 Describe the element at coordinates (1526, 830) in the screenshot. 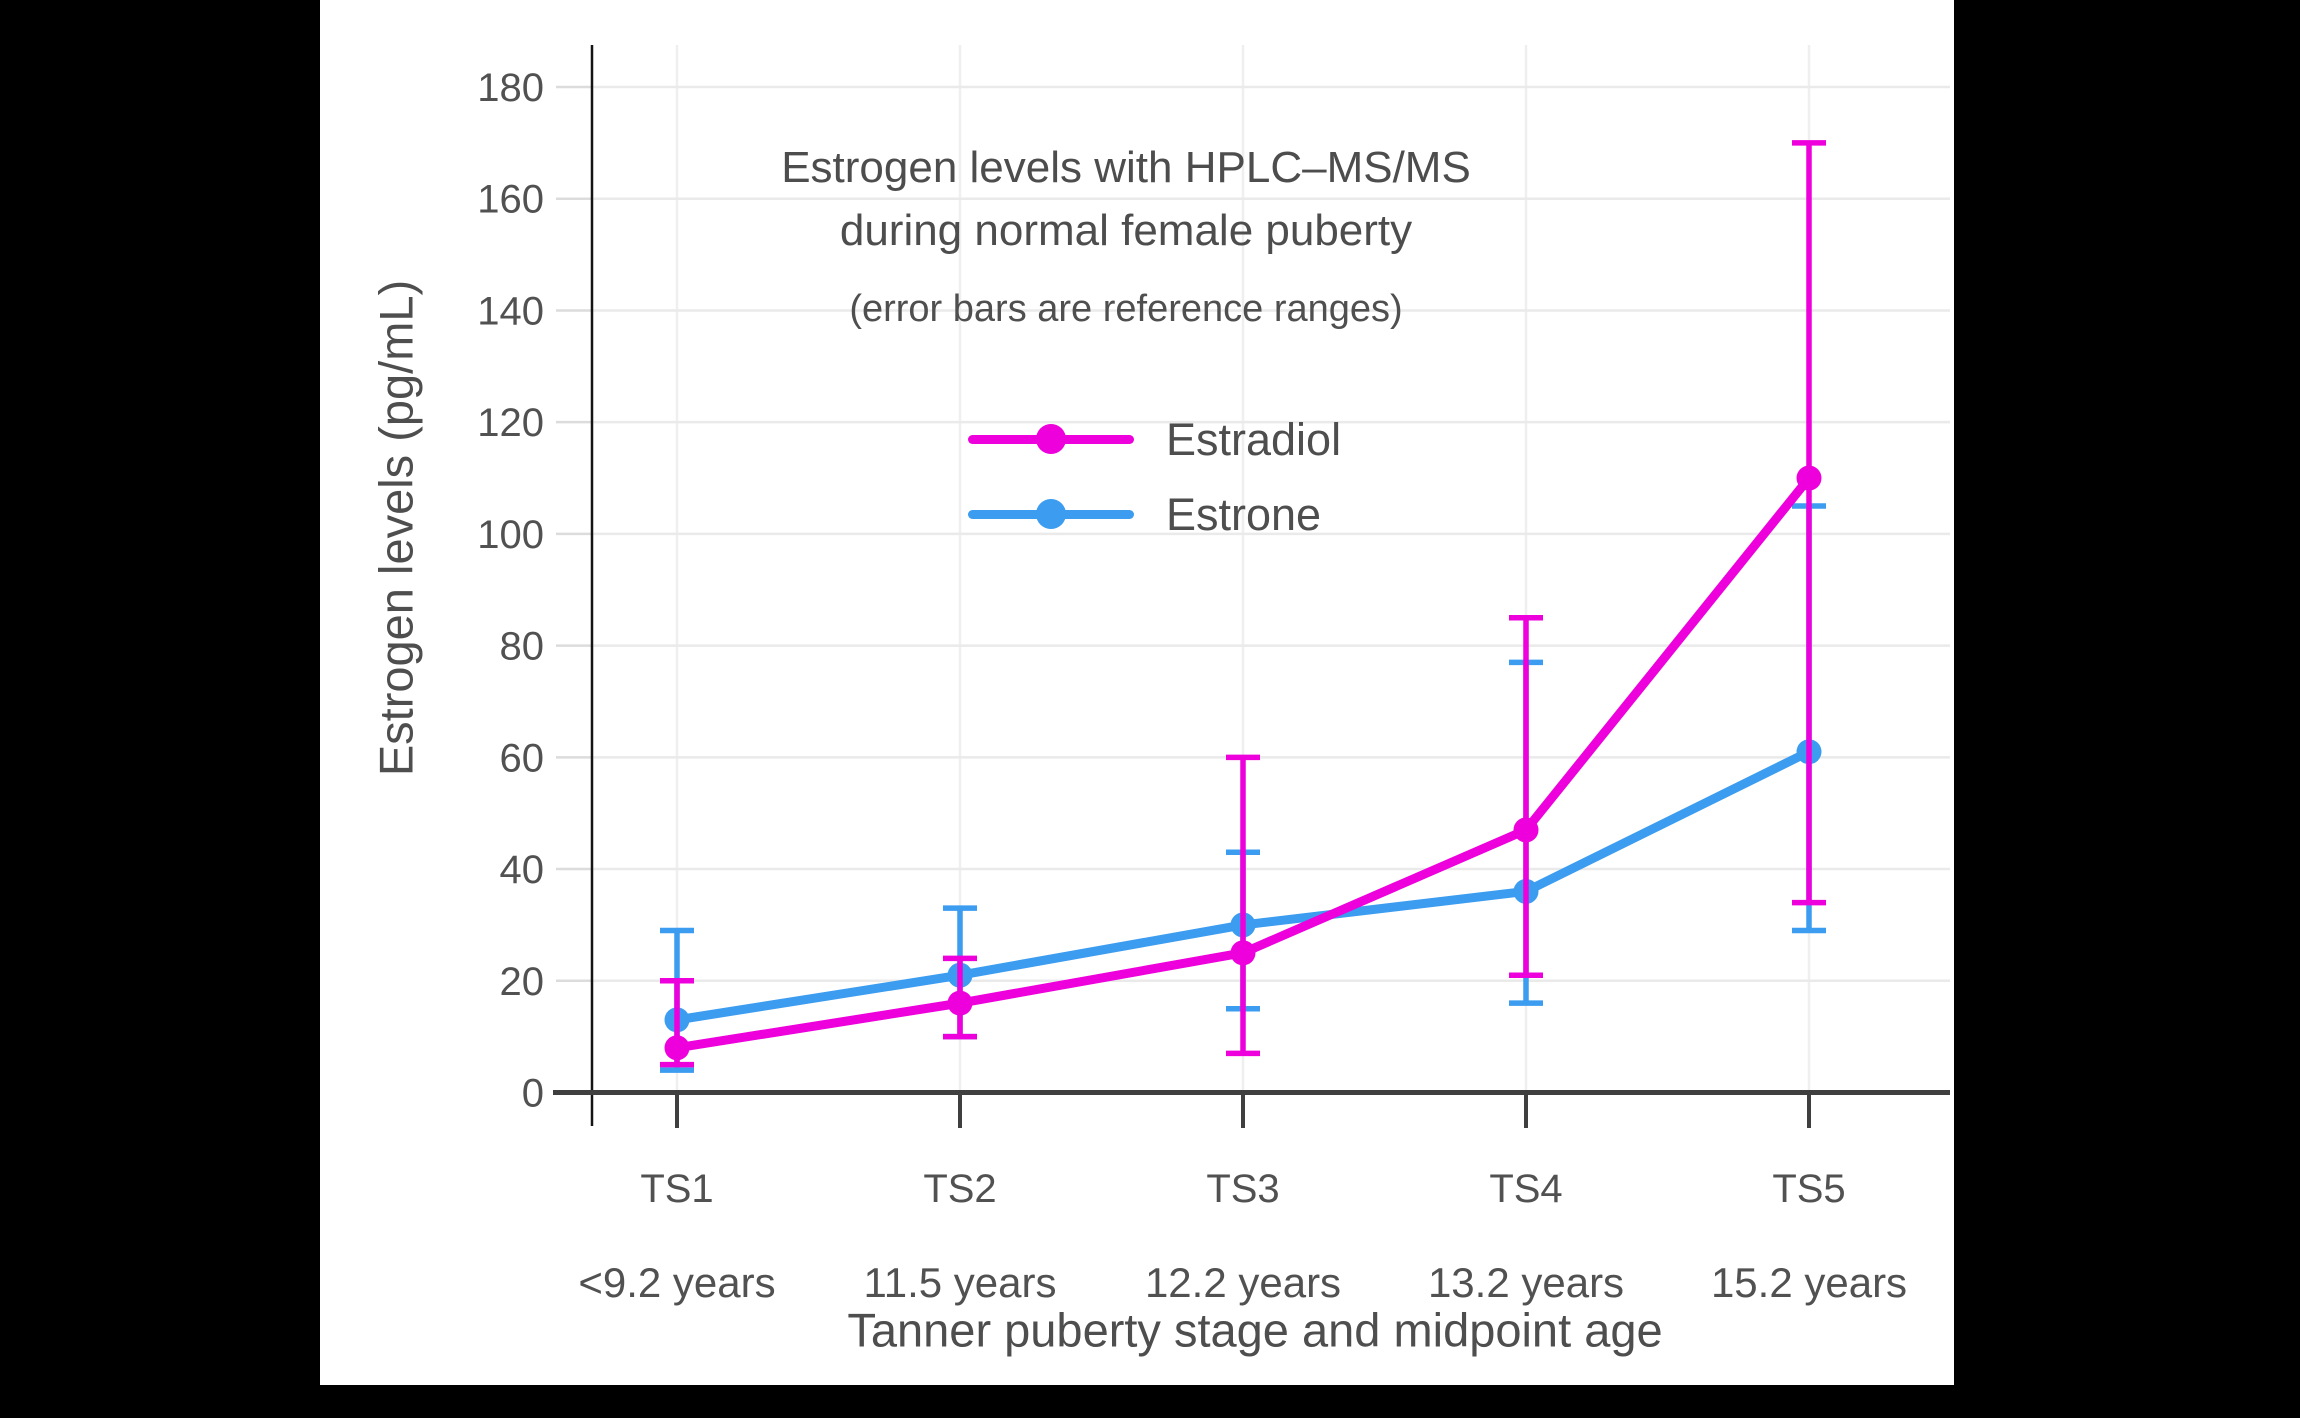

I see `estradiol-point-TS4` at that location.